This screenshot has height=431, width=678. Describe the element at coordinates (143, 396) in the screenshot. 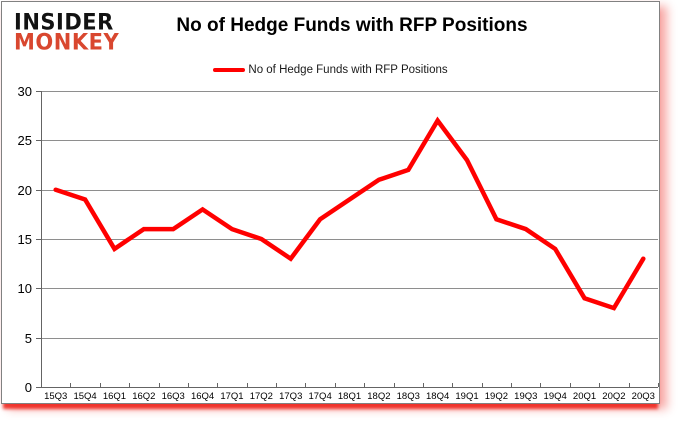

I see `x-axis-label: 16Q2` at that location.